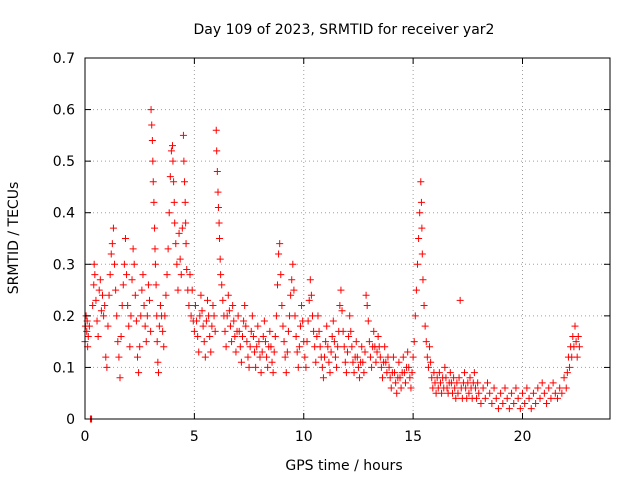 This screenshot has height=480, width=640. What do you see at coordinates (64, 265) in the screenshot?
I see `y-tick-label: 0.3` at bounding box center [64, 265].